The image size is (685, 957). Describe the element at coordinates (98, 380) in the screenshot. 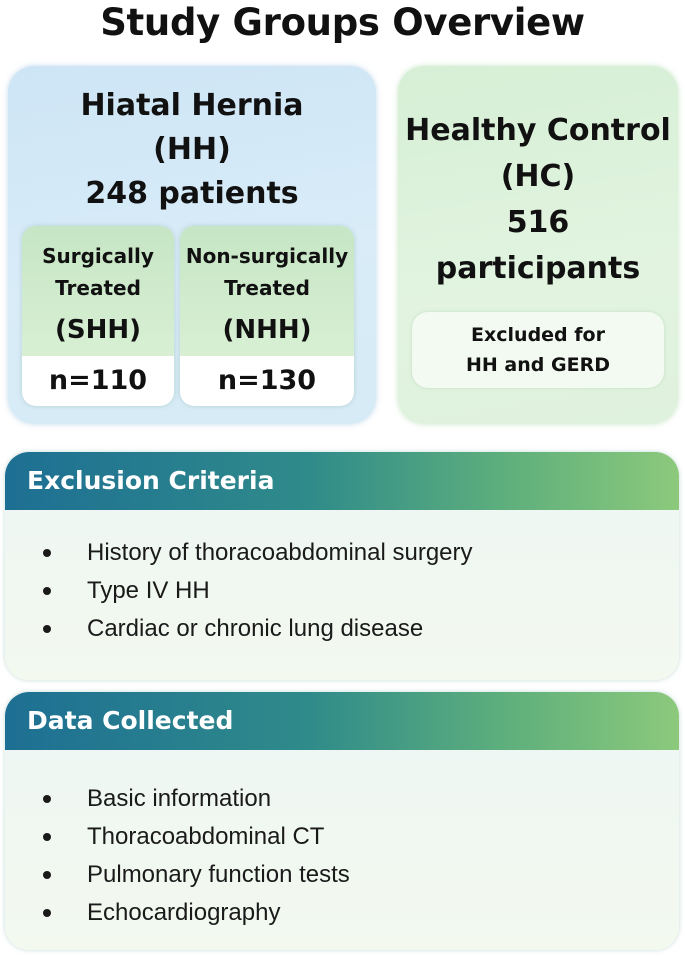

I see `subgroup-shh-count: n=110` at that location.